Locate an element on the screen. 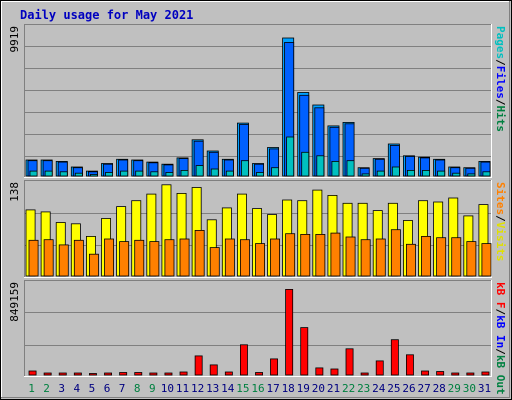  legend-entry: kB In is located at coordinates (500, 331).